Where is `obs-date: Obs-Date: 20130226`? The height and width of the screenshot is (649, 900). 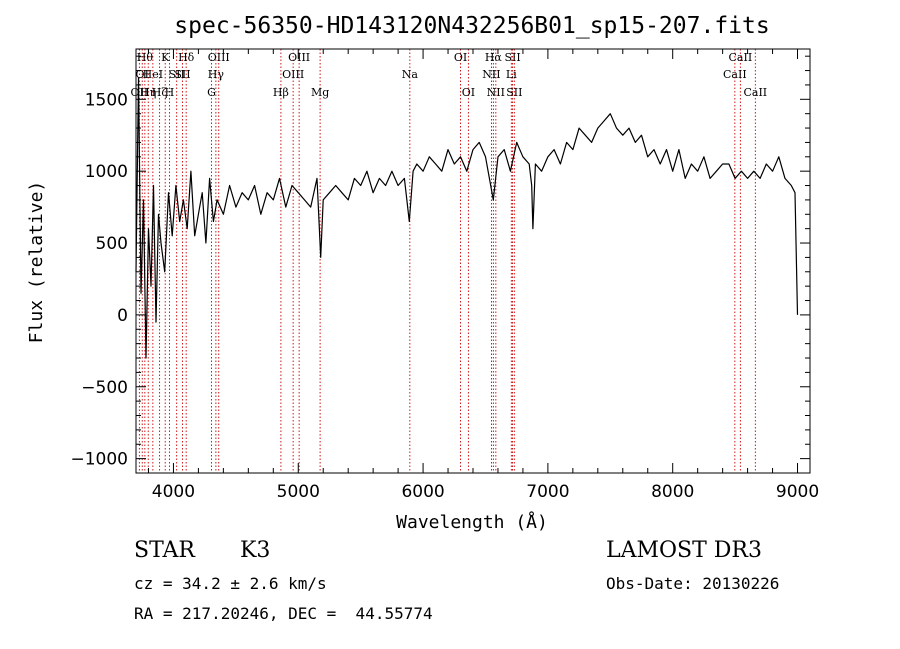 obs-date: Obs-Date: 20130226 is located at coordinates (693, 583).